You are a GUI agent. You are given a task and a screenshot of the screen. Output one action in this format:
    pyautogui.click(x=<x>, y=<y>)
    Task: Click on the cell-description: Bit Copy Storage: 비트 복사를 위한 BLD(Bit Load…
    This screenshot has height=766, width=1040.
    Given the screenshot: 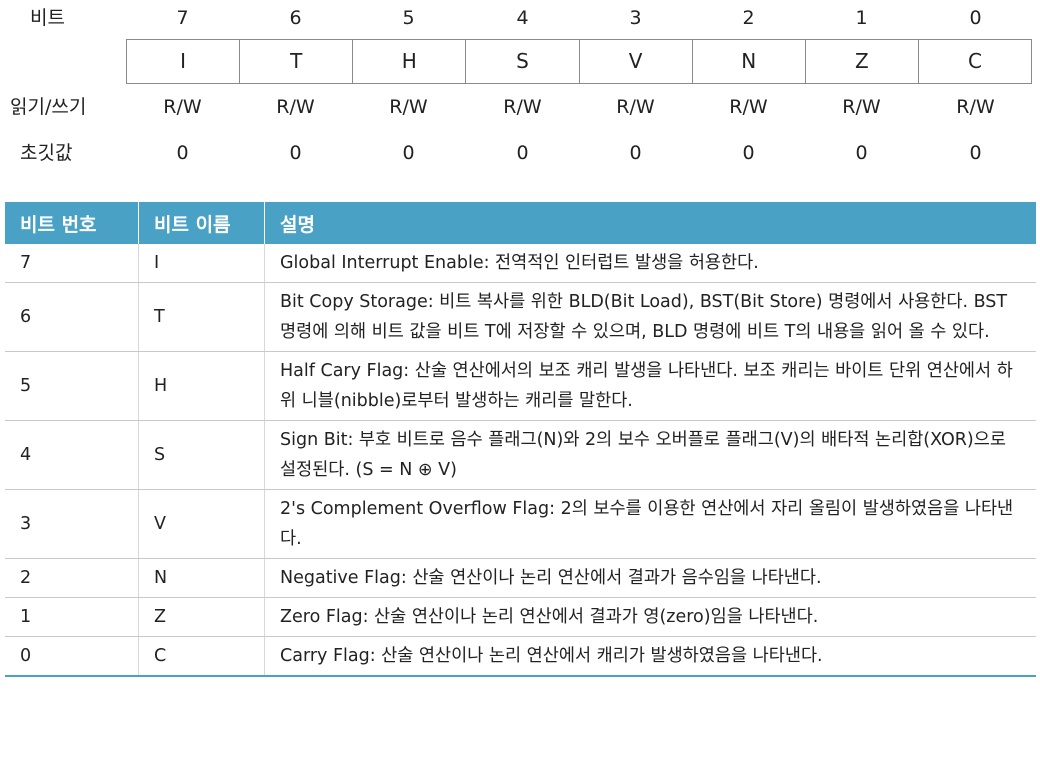 What is the action you would take?
    pyautogui.click(x=650, y=317)
    